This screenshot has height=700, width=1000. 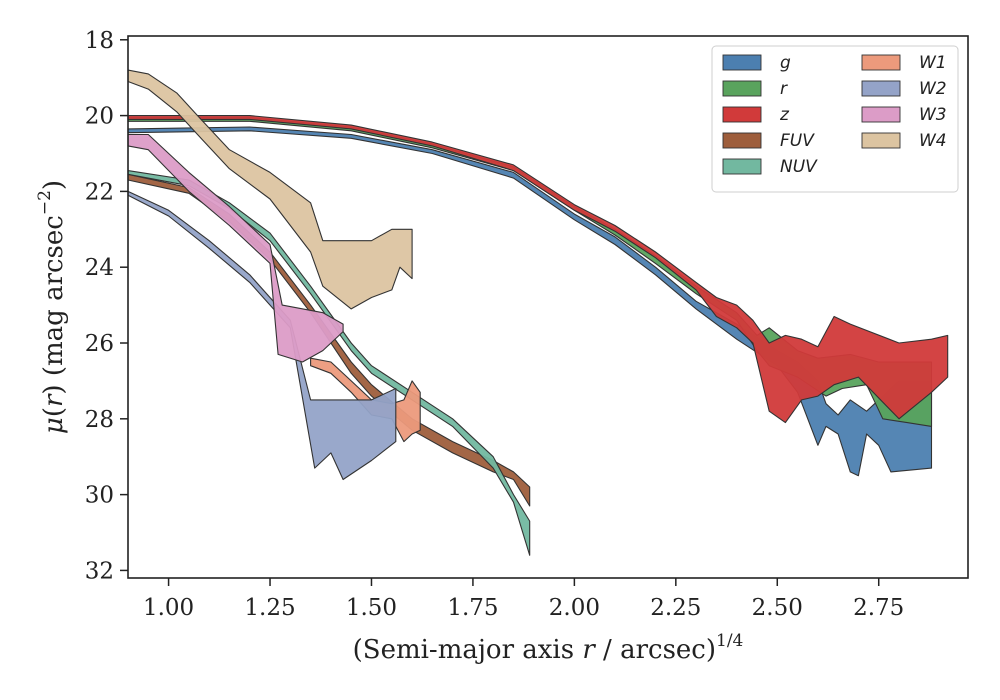 I want to click on band-w4, so click(x=270, y=189).